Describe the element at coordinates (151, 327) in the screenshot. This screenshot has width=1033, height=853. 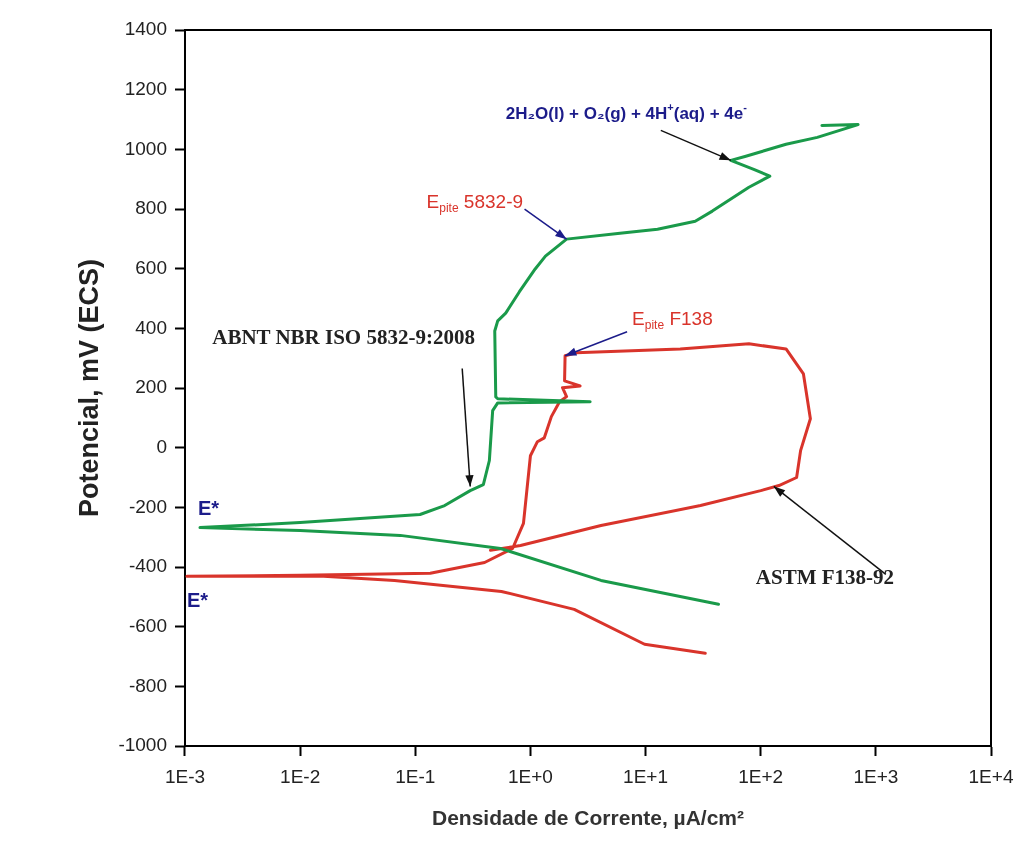
I see `y-tick-label: 400` at that location.